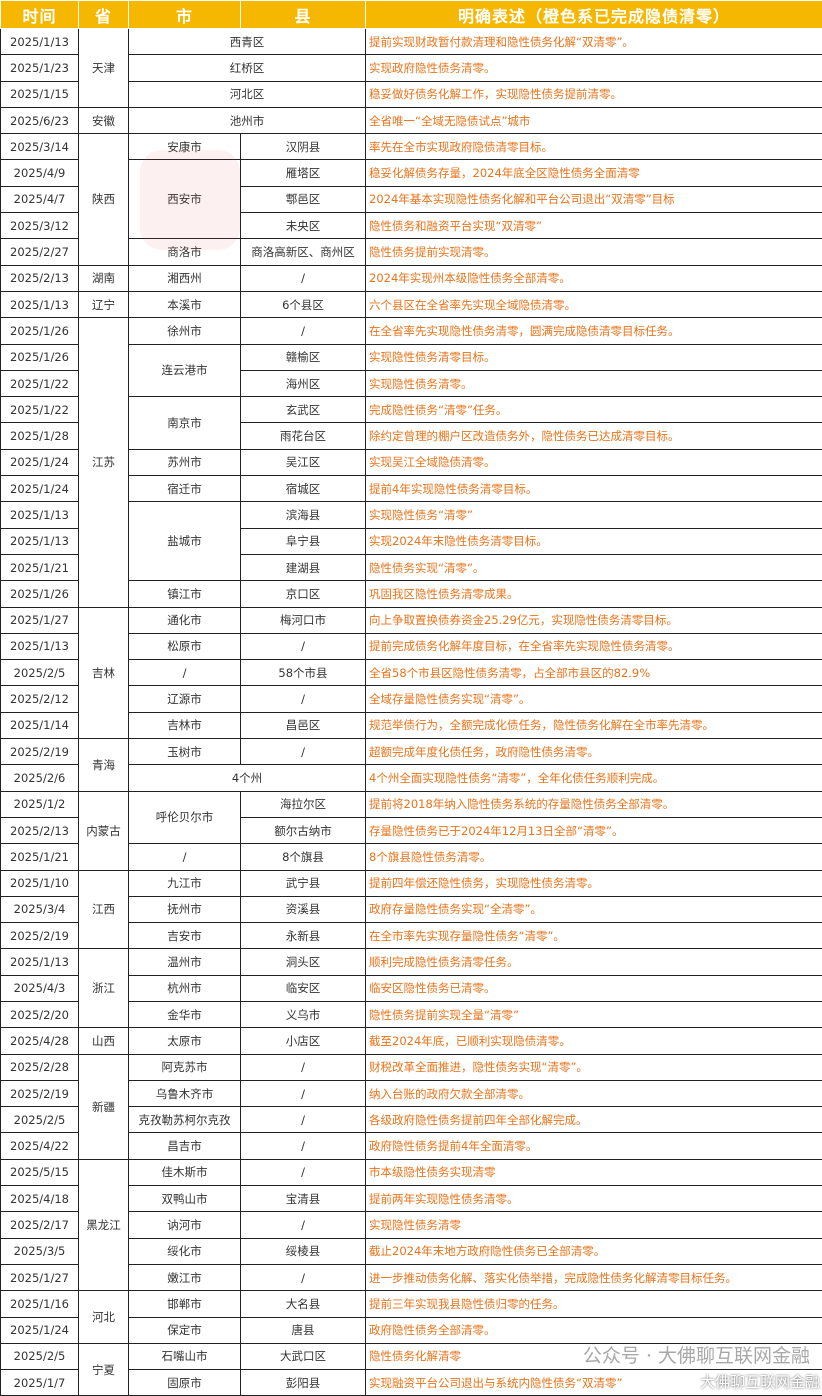 The height and width of the screenshot is (1396, 822). I want to click on date-cell: 2025/1/14, so click(39, 725).